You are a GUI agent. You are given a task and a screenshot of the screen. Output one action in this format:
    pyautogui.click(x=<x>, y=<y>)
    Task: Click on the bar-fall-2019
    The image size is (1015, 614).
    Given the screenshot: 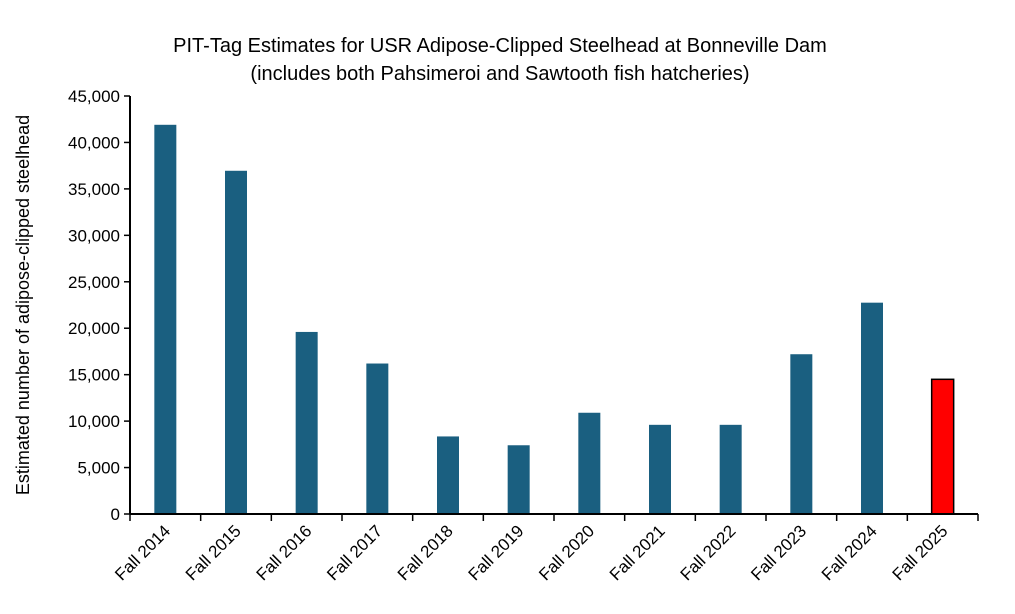 What is the action you would take?
    pyautogui.click(x=518, y=479)
    